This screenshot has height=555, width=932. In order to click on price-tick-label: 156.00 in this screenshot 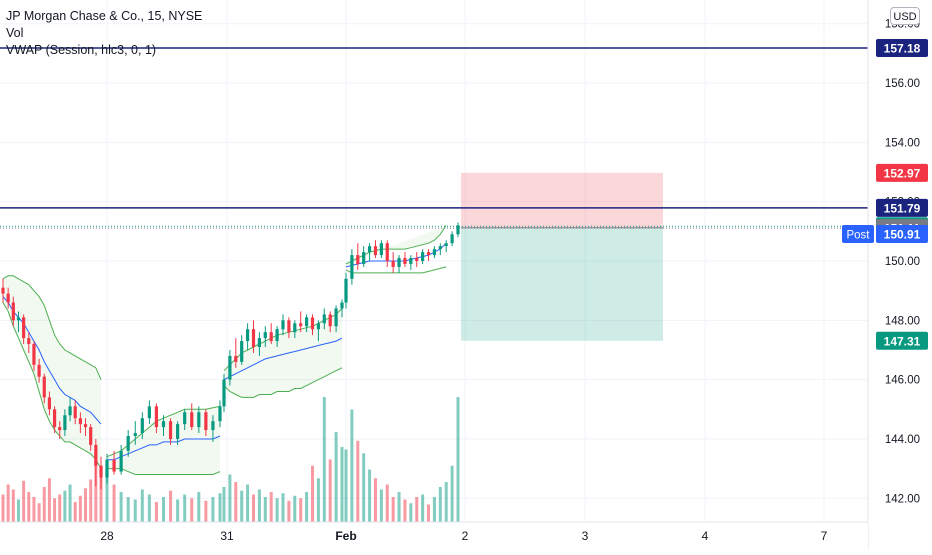, I will do `click(902, 84)`.